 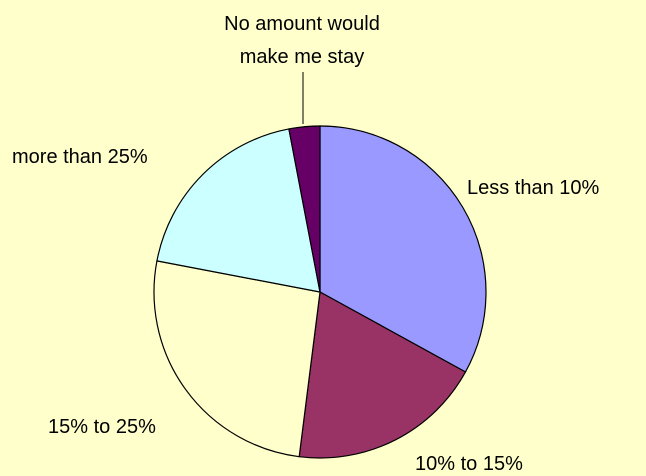 I want to click on slice-label-10-to-15: 10% to 15%, so click(x=469, y=464).